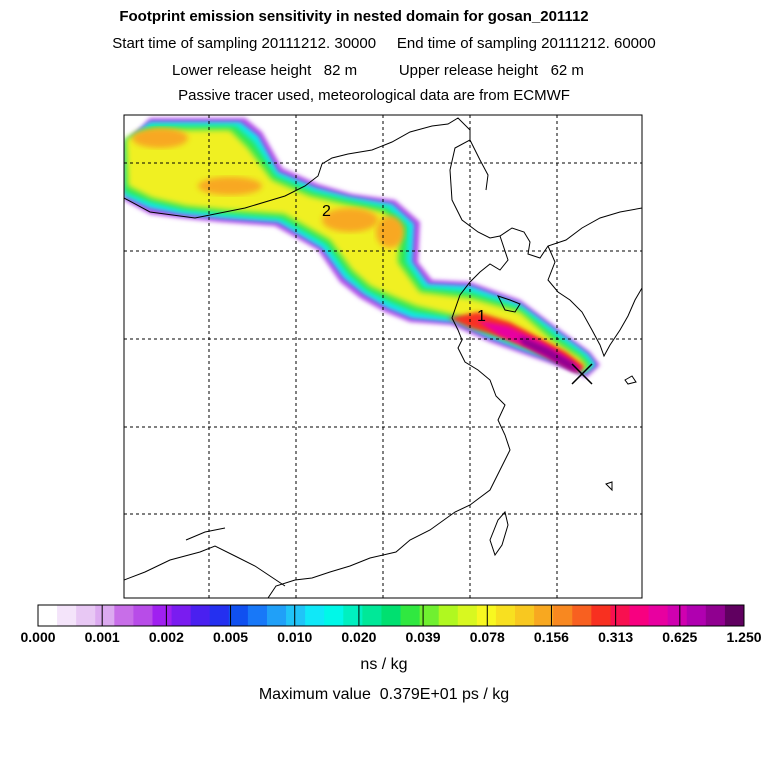  I want to click on trajectory-label-1: 1, so click(481, 316).